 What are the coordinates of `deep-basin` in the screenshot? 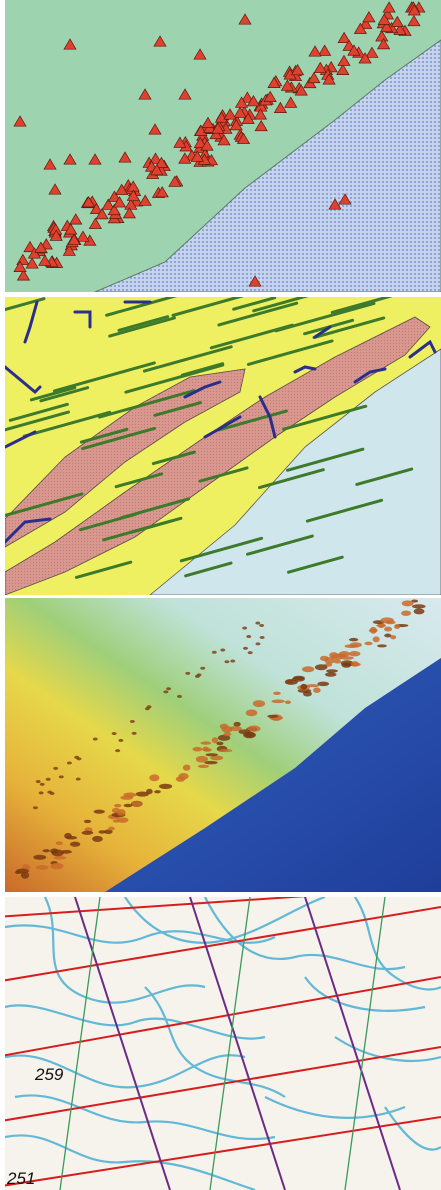 It's located at (273, 775).